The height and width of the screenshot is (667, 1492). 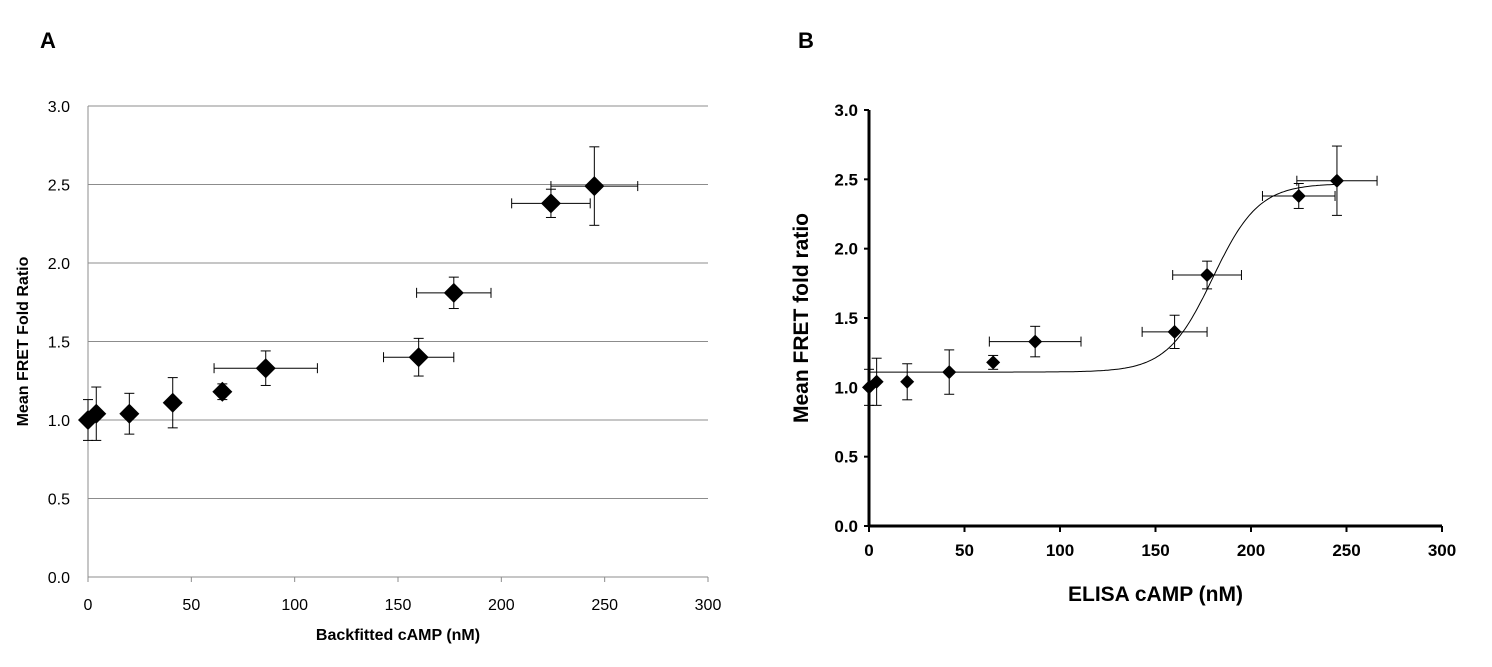 I want to click on panel-b-x-tick-label: 100, so click(x=1060, y=550).